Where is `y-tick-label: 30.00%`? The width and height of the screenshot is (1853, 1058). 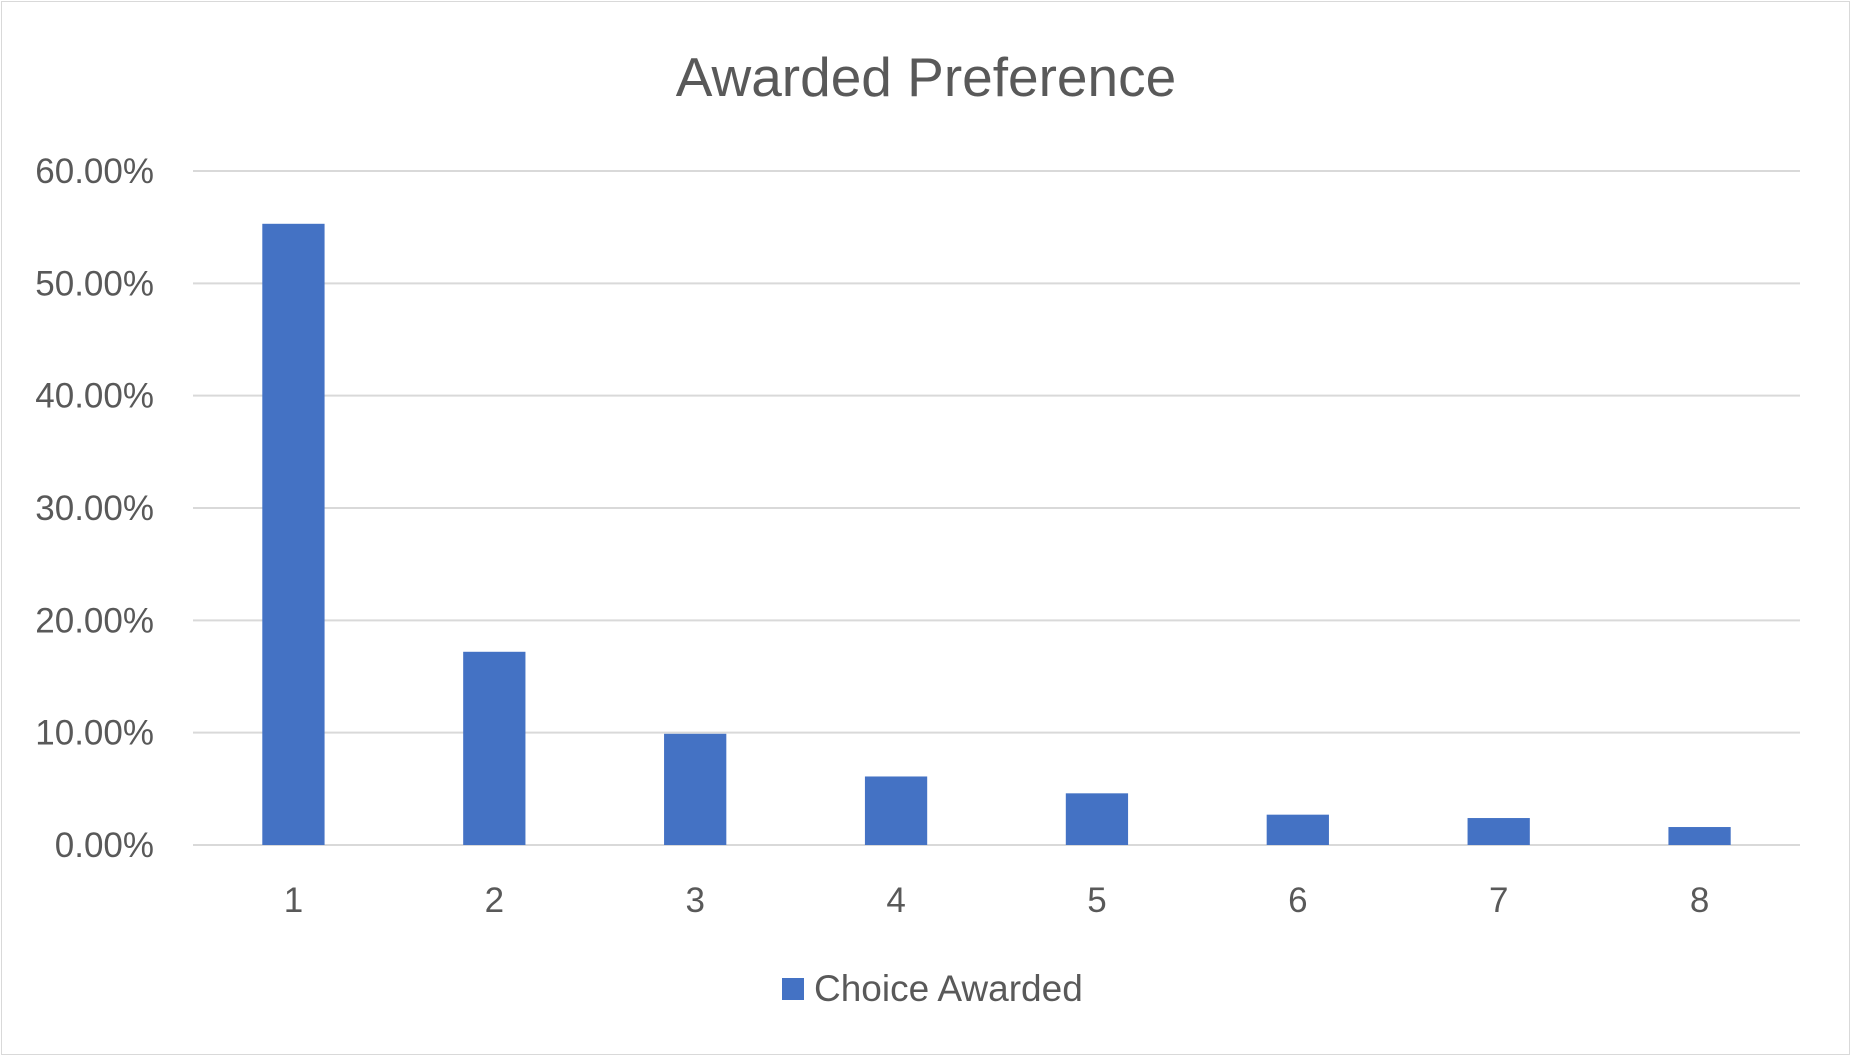 y-tick-label: 30.00% is located at coordinates (94, 508).